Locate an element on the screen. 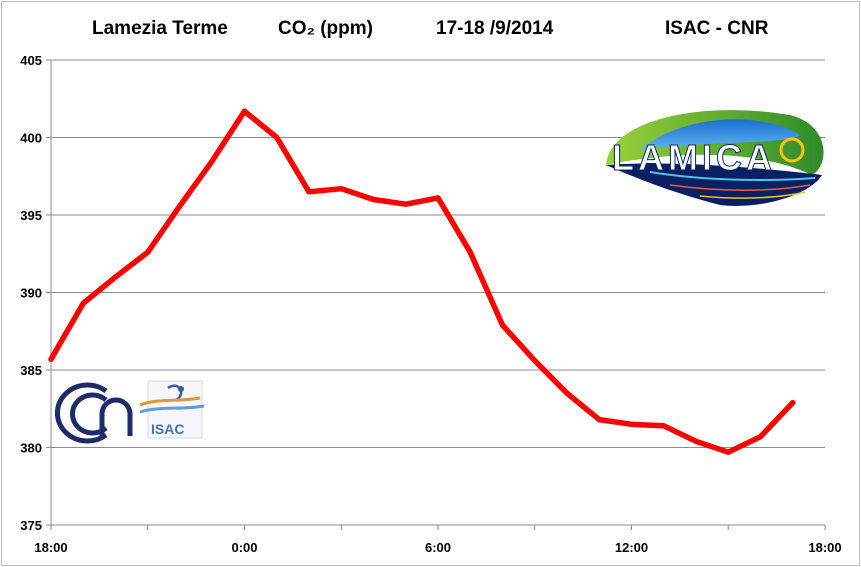 The height and width of the screenshot is (567, 861). title-location: Lamezia Terme is located at coordinates (160, 28).